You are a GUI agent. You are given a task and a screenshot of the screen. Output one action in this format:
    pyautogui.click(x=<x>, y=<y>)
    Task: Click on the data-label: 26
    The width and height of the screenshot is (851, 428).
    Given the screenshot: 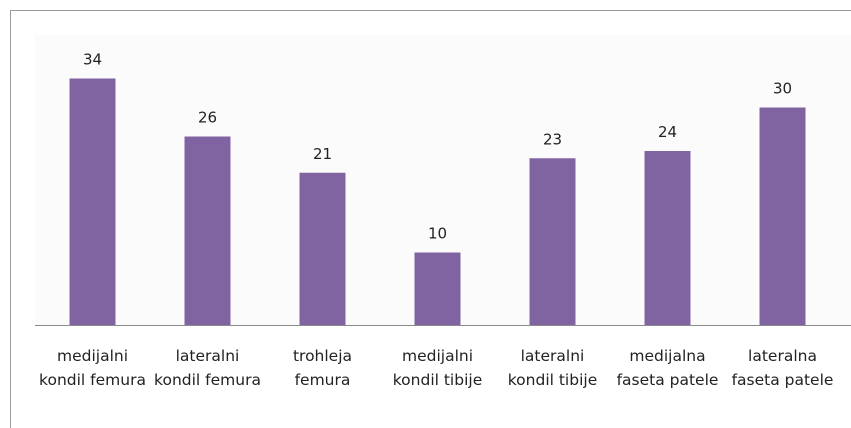 What is the action you would take?
    pyautogui.click(x=207, y=118)
    